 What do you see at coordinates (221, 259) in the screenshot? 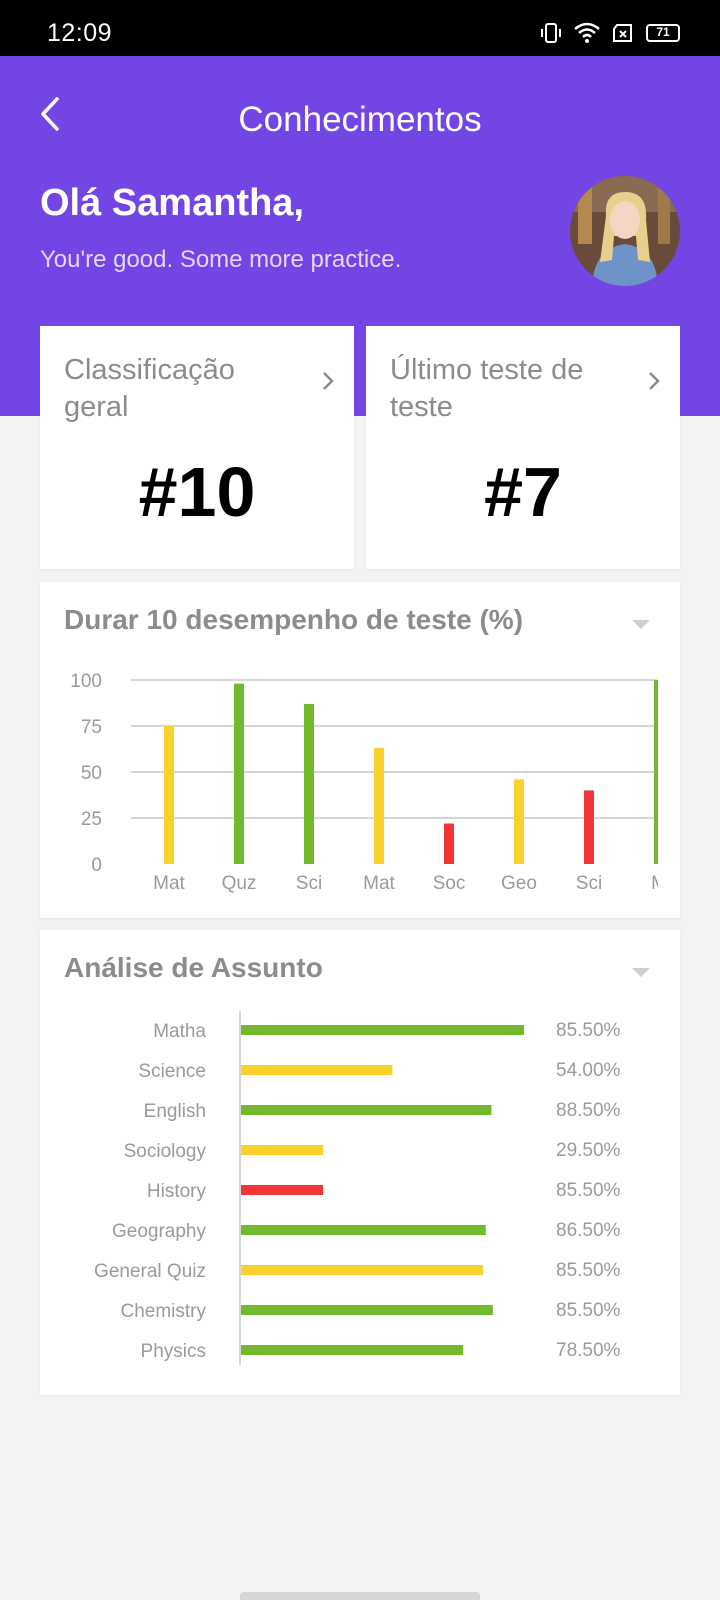
I see `subtitle: You're good. Some more practice.` at bounding box center [221, 259].